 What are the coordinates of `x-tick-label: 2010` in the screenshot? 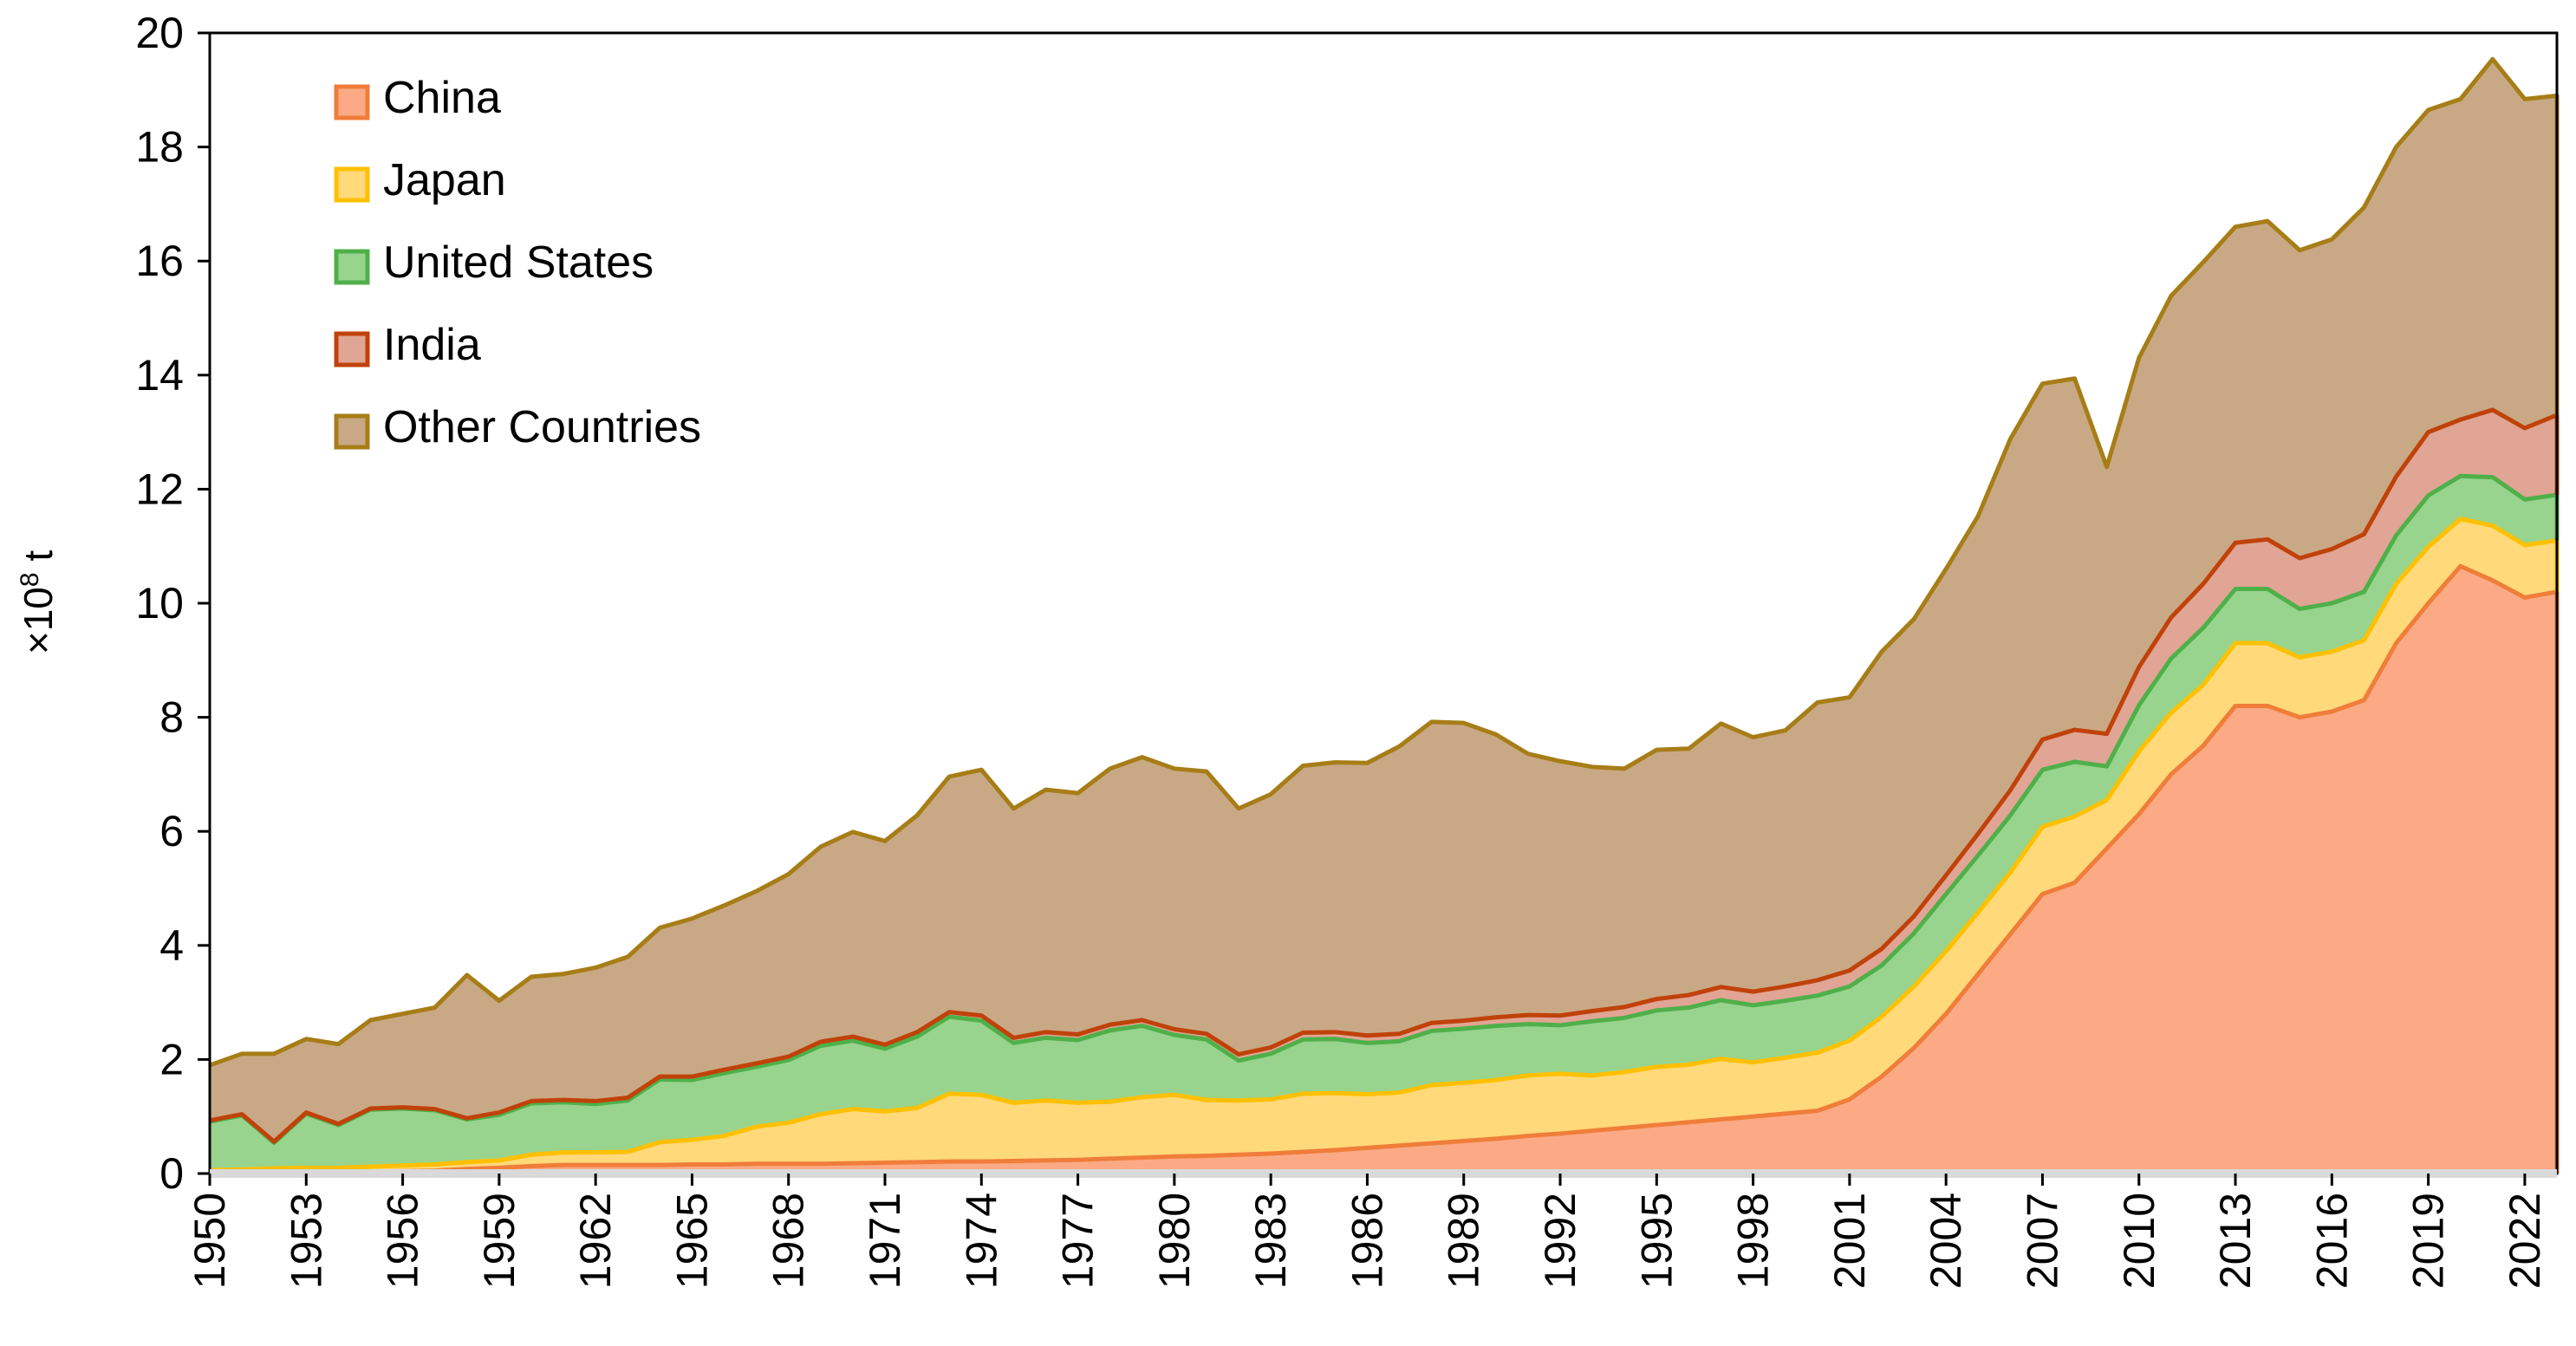 It's located at (2139, 1241).